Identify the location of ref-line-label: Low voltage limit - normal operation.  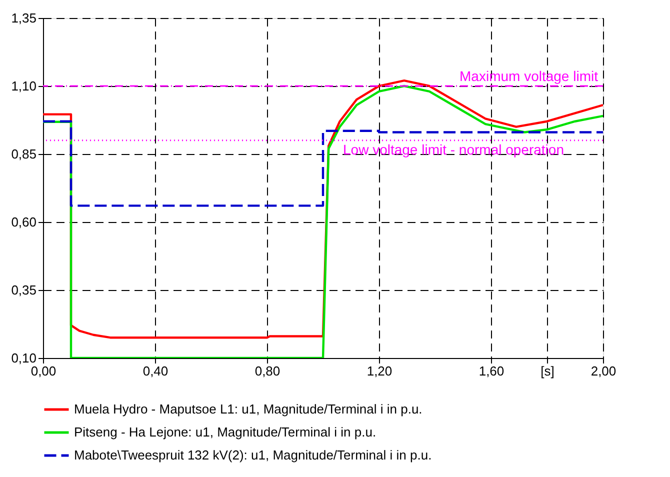
(453, 149).